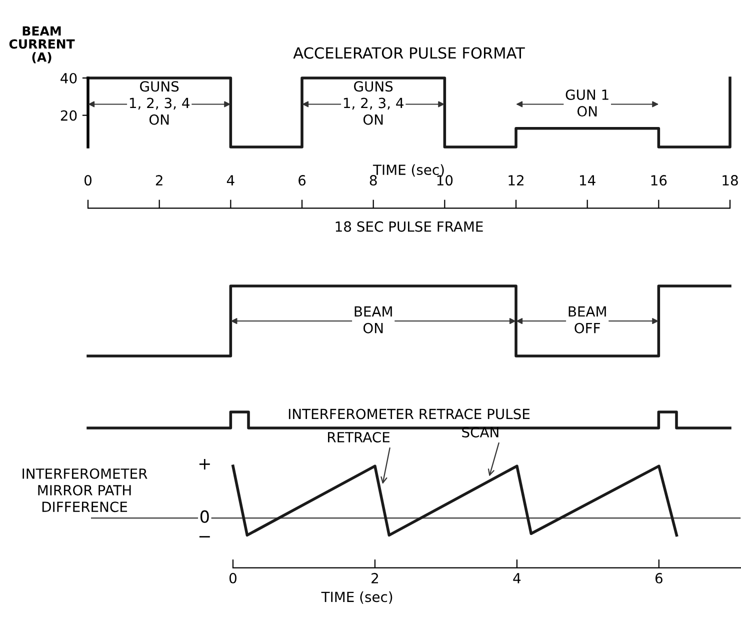 This screenshot has height=618, width=741. Describe the element at coordinates (204, 464) in the screenshot. I see `annotation: +` at that location.